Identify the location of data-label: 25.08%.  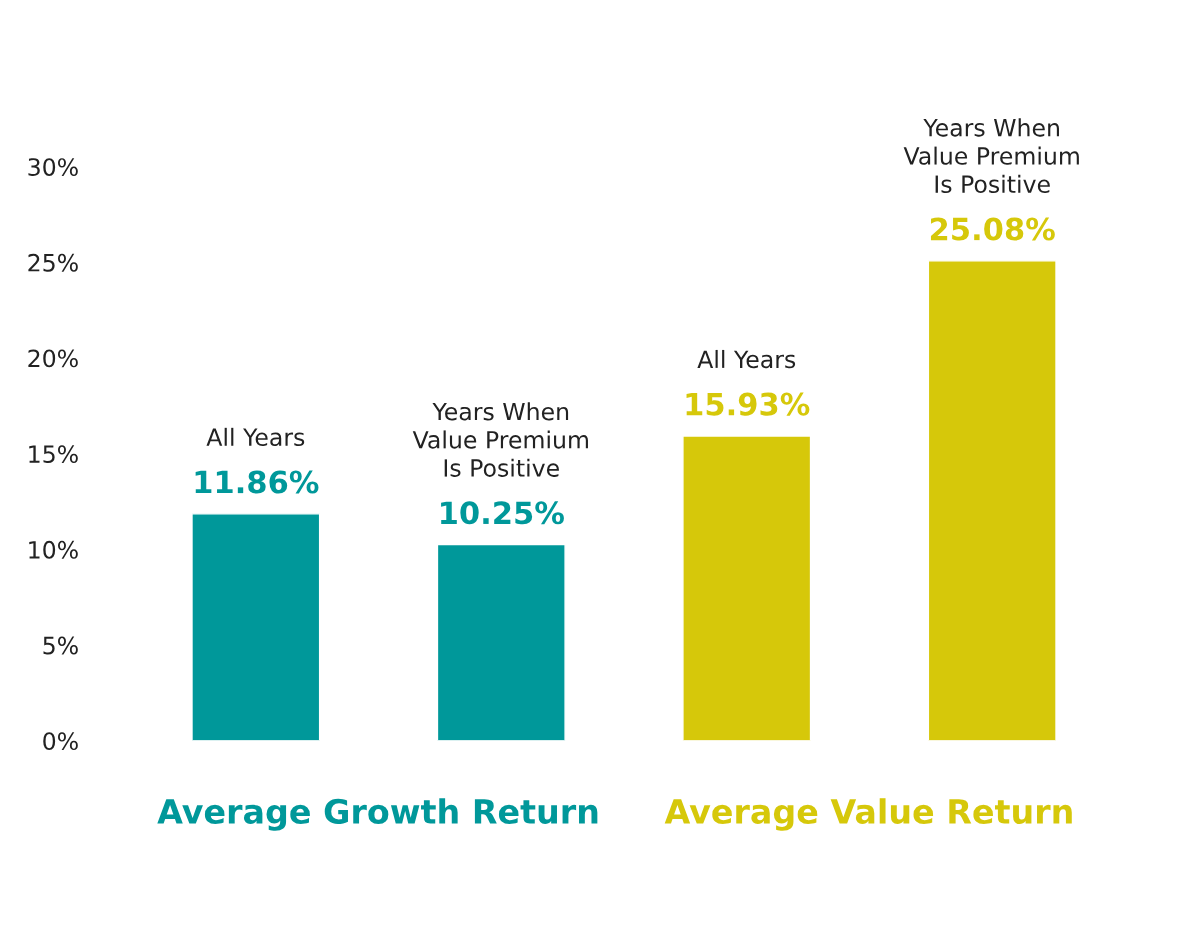
(992, 229).